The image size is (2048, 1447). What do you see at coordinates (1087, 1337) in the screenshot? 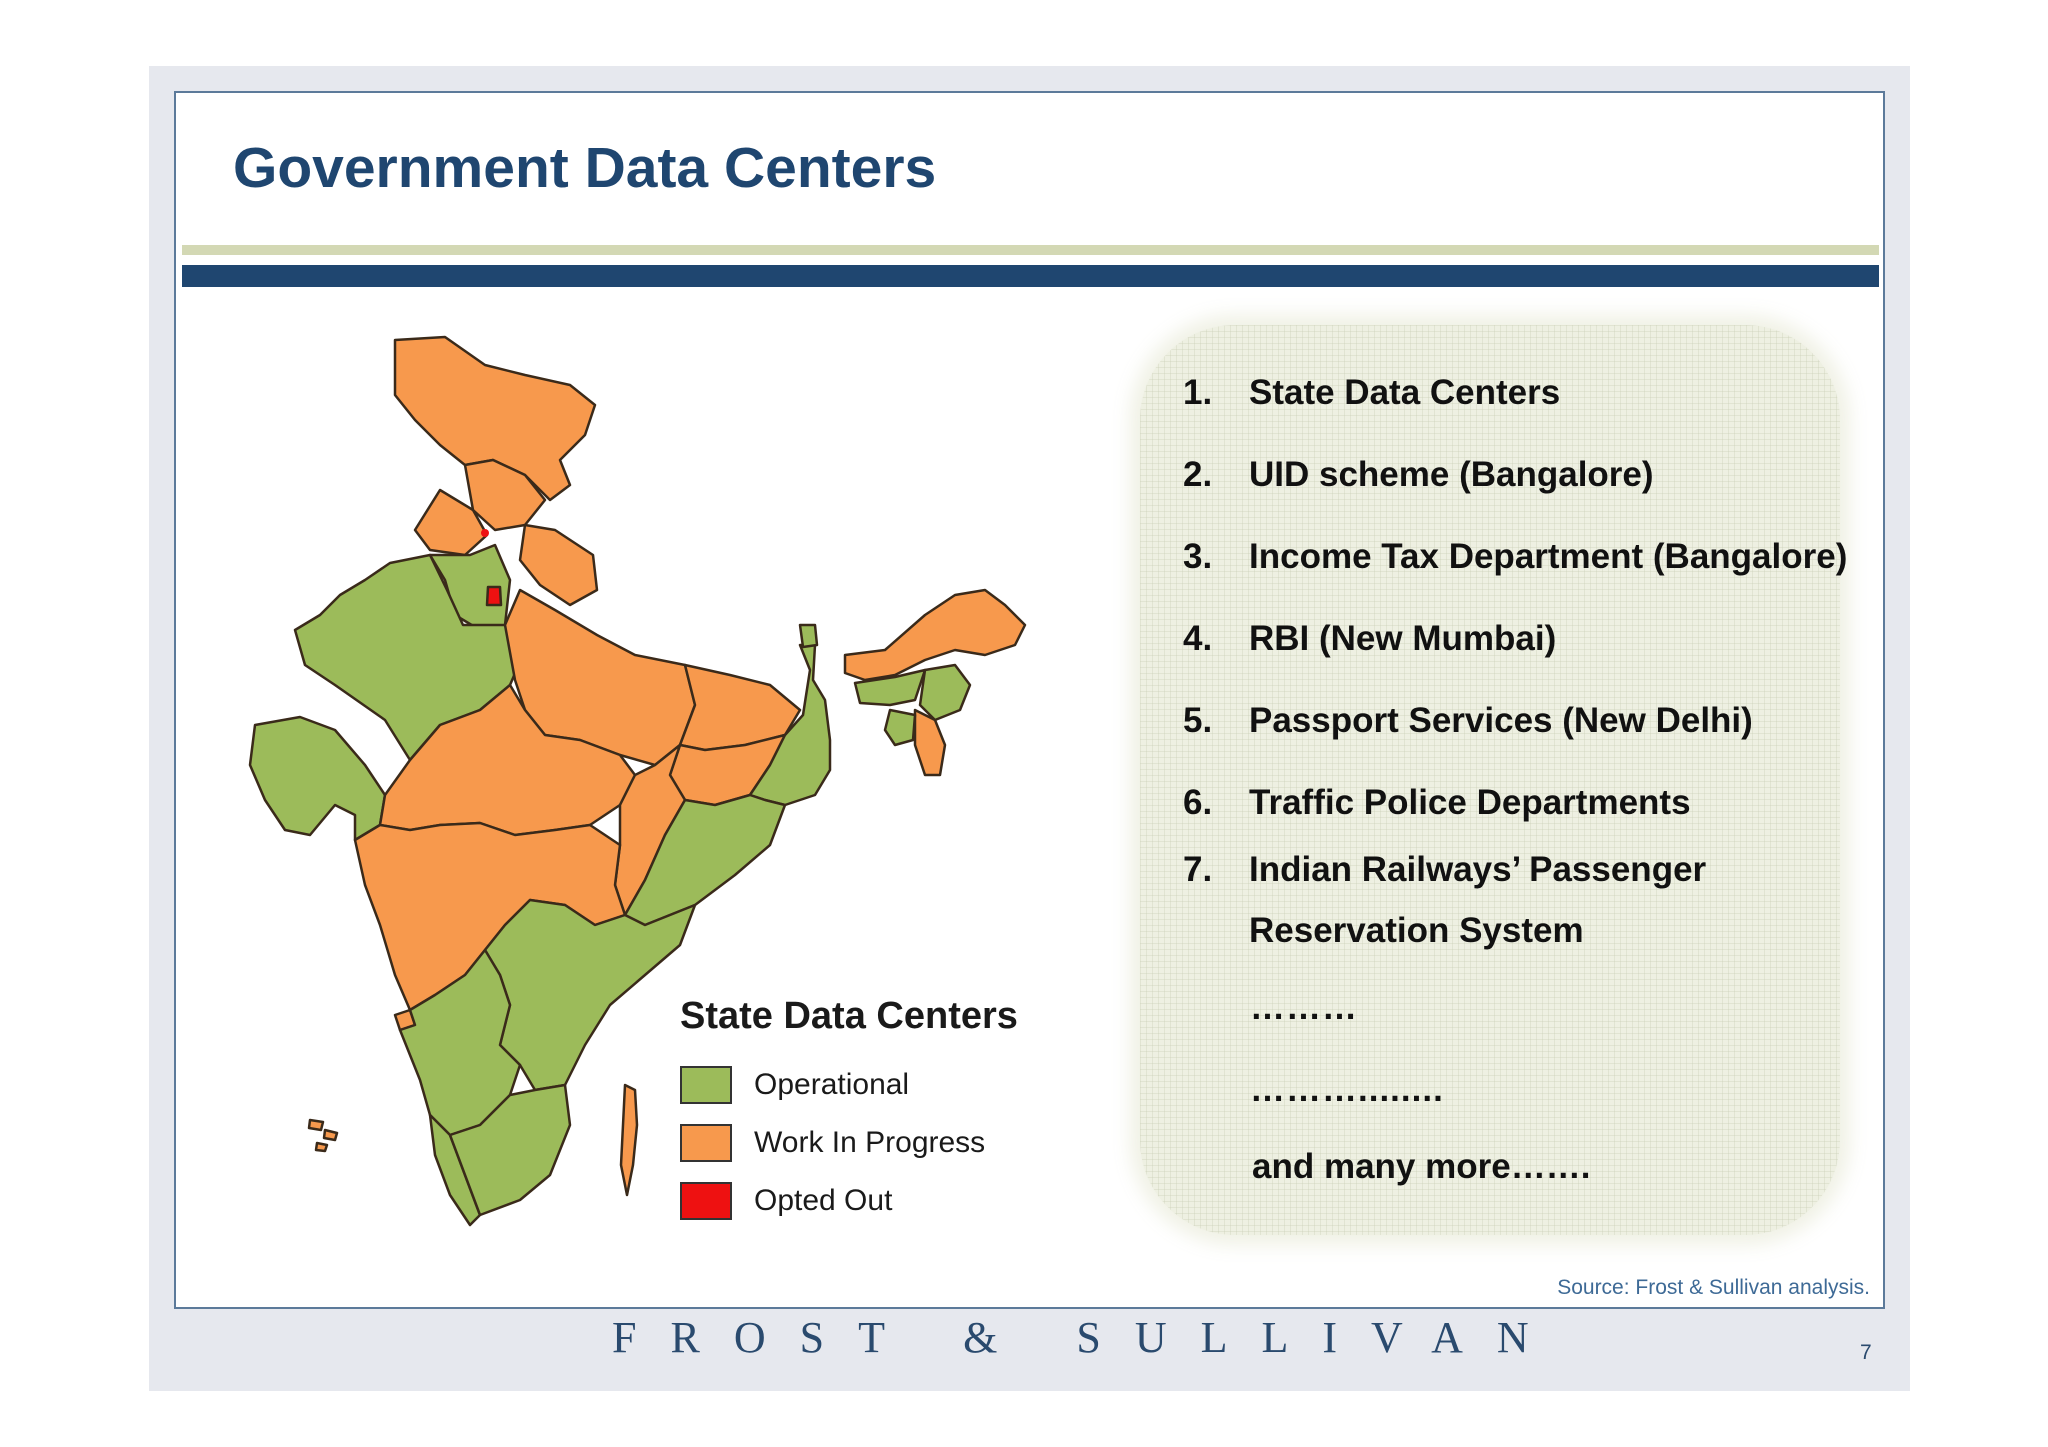
I see `frost-sullivan-logo: FROST & SULLIVAN` at bounding box center [1087, 1337].